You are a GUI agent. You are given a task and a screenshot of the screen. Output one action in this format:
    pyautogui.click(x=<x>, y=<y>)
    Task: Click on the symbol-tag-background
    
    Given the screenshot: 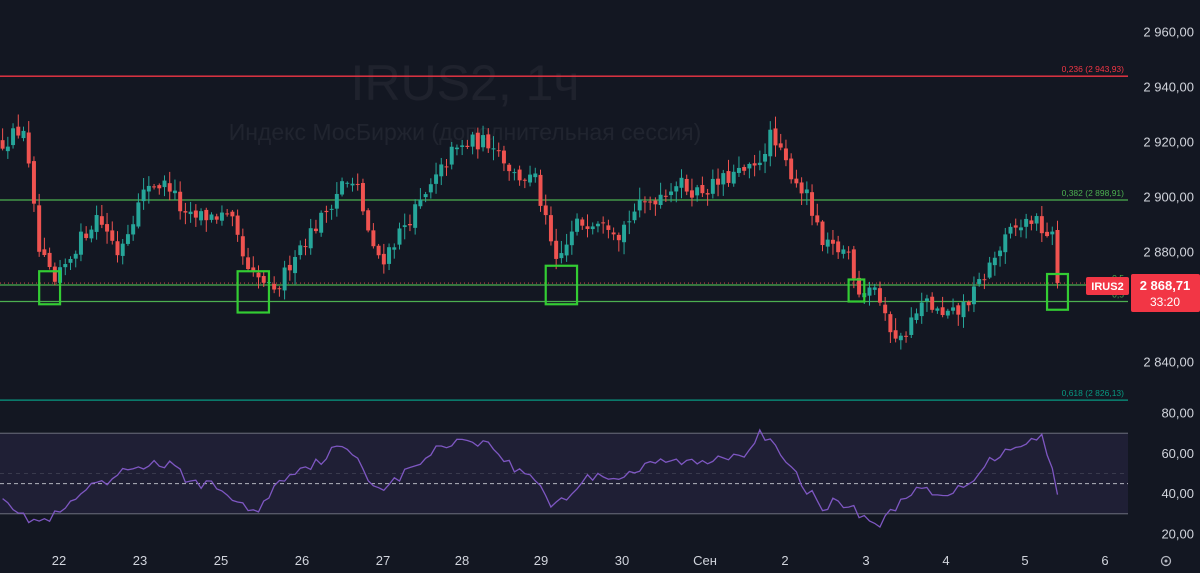 What is the action you would take?
    pyautogui.click(x=1107, y=286)
    